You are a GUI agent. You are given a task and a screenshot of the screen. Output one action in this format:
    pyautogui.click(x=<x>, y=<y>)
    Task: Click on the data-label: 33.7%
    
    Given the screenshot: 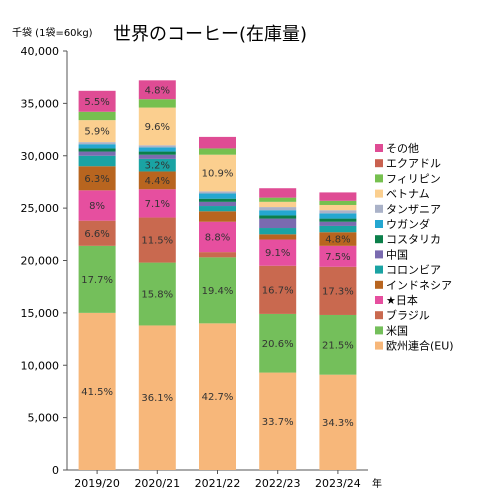 What is the action you would take?
    pyautogui.click(x=278, y=422)
    